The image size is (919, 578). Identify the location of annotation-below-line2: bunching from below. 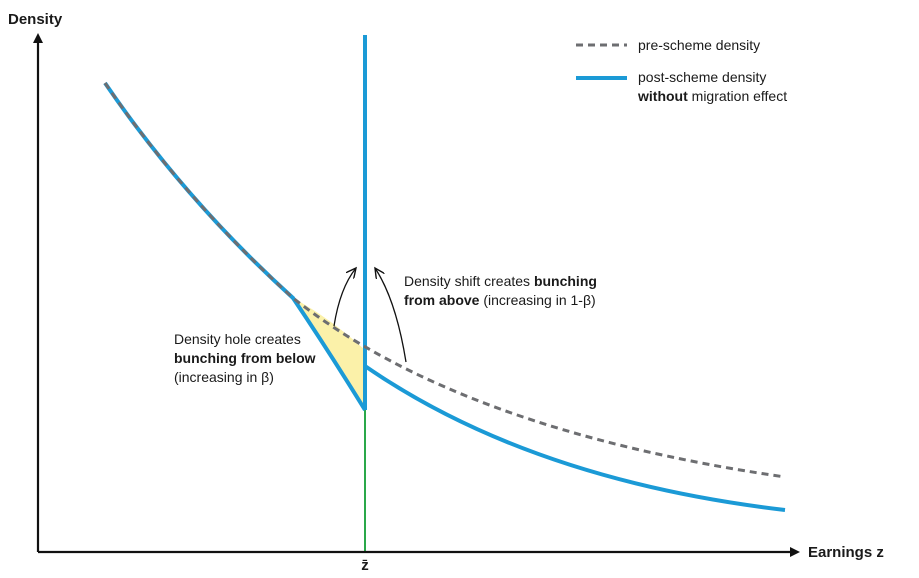
(245, 358).